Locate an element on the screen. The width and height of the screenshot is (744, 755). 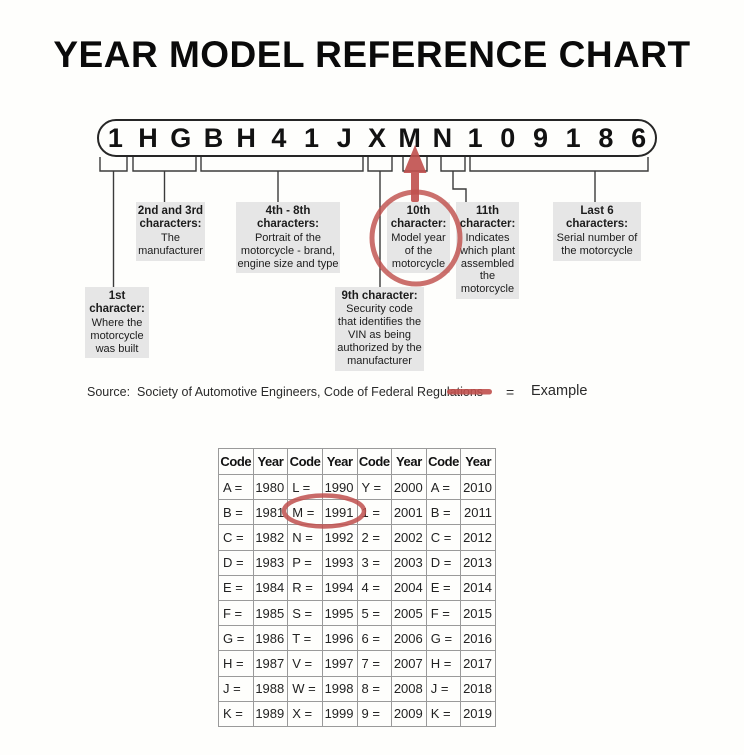
callout-heading: 11th character: is located at coordinates (487, 218).